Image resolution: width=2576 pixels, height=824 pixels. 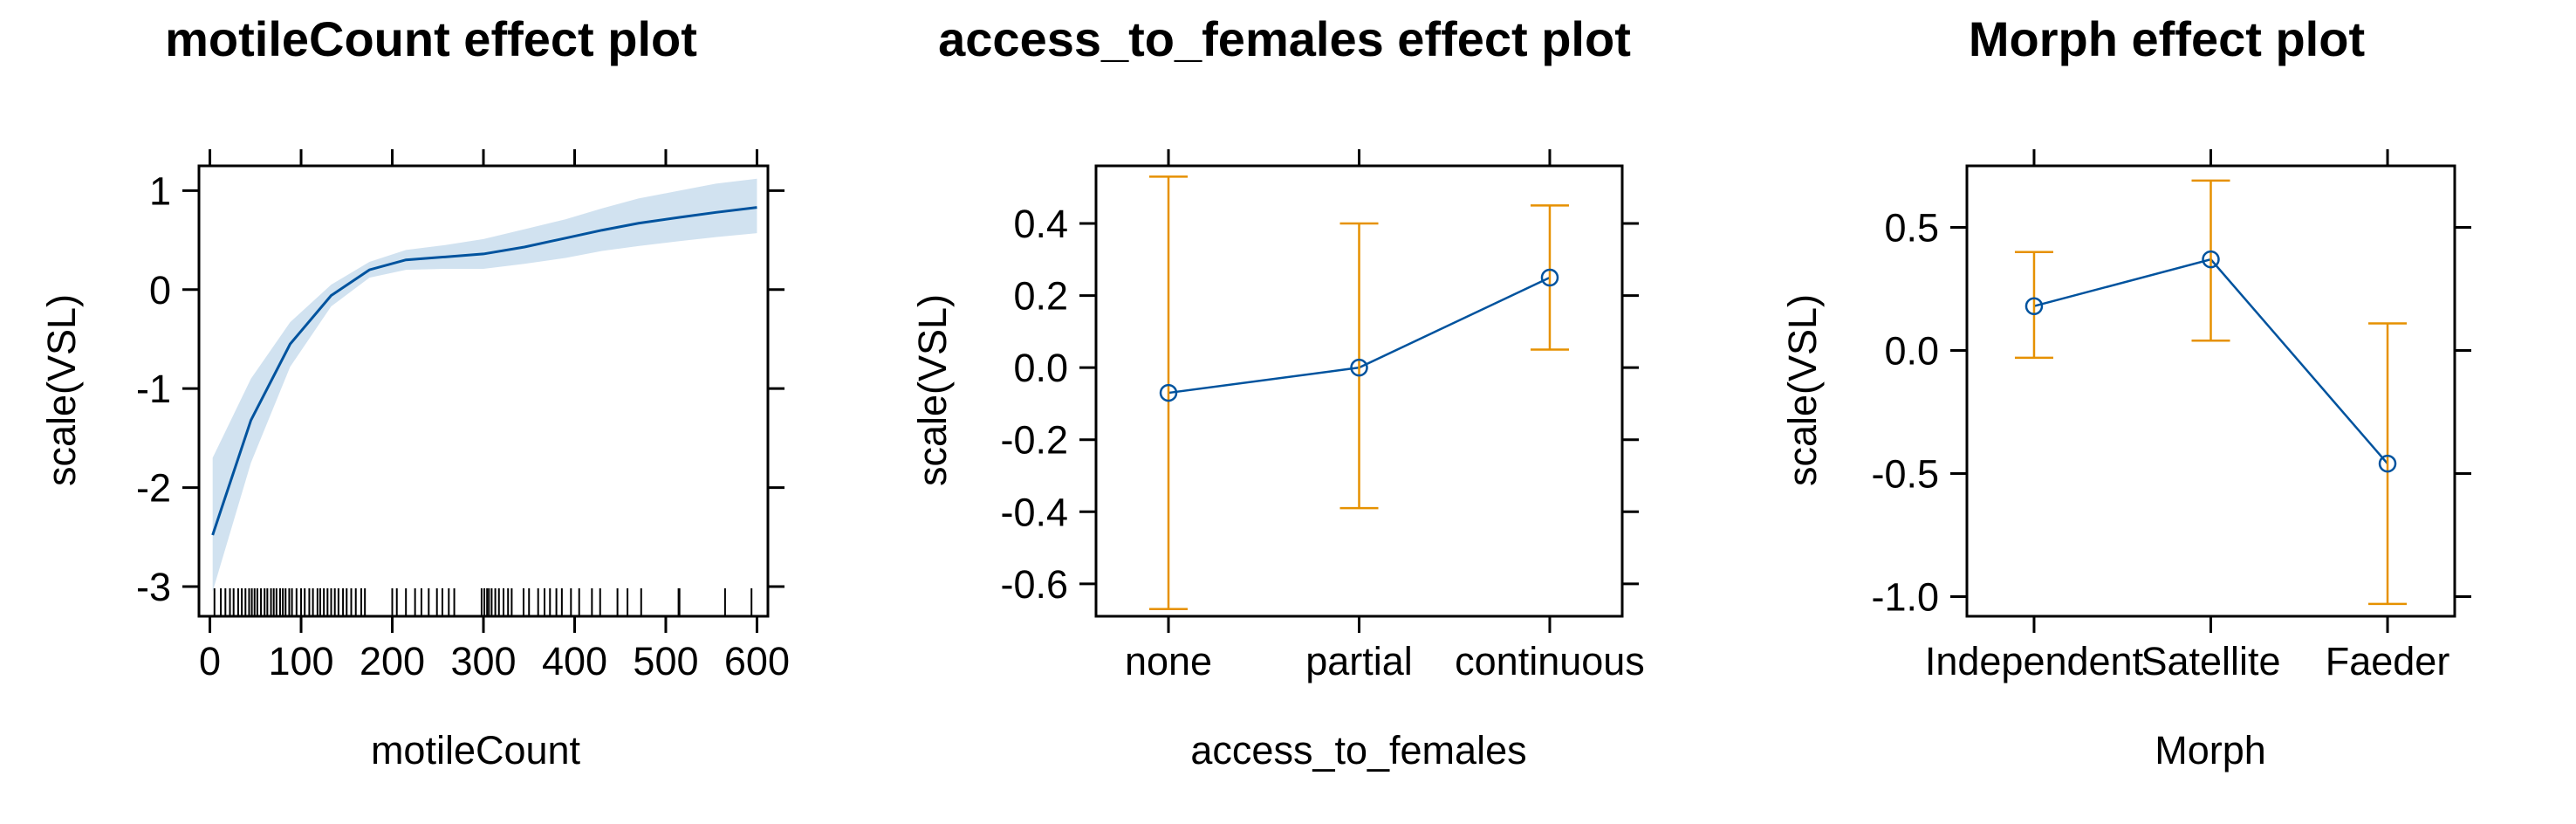 What do you see at coordinates (1034, 584) in the screenshot?
I see `y-tick-label: -0.6` at bounding box center [1034, 584].